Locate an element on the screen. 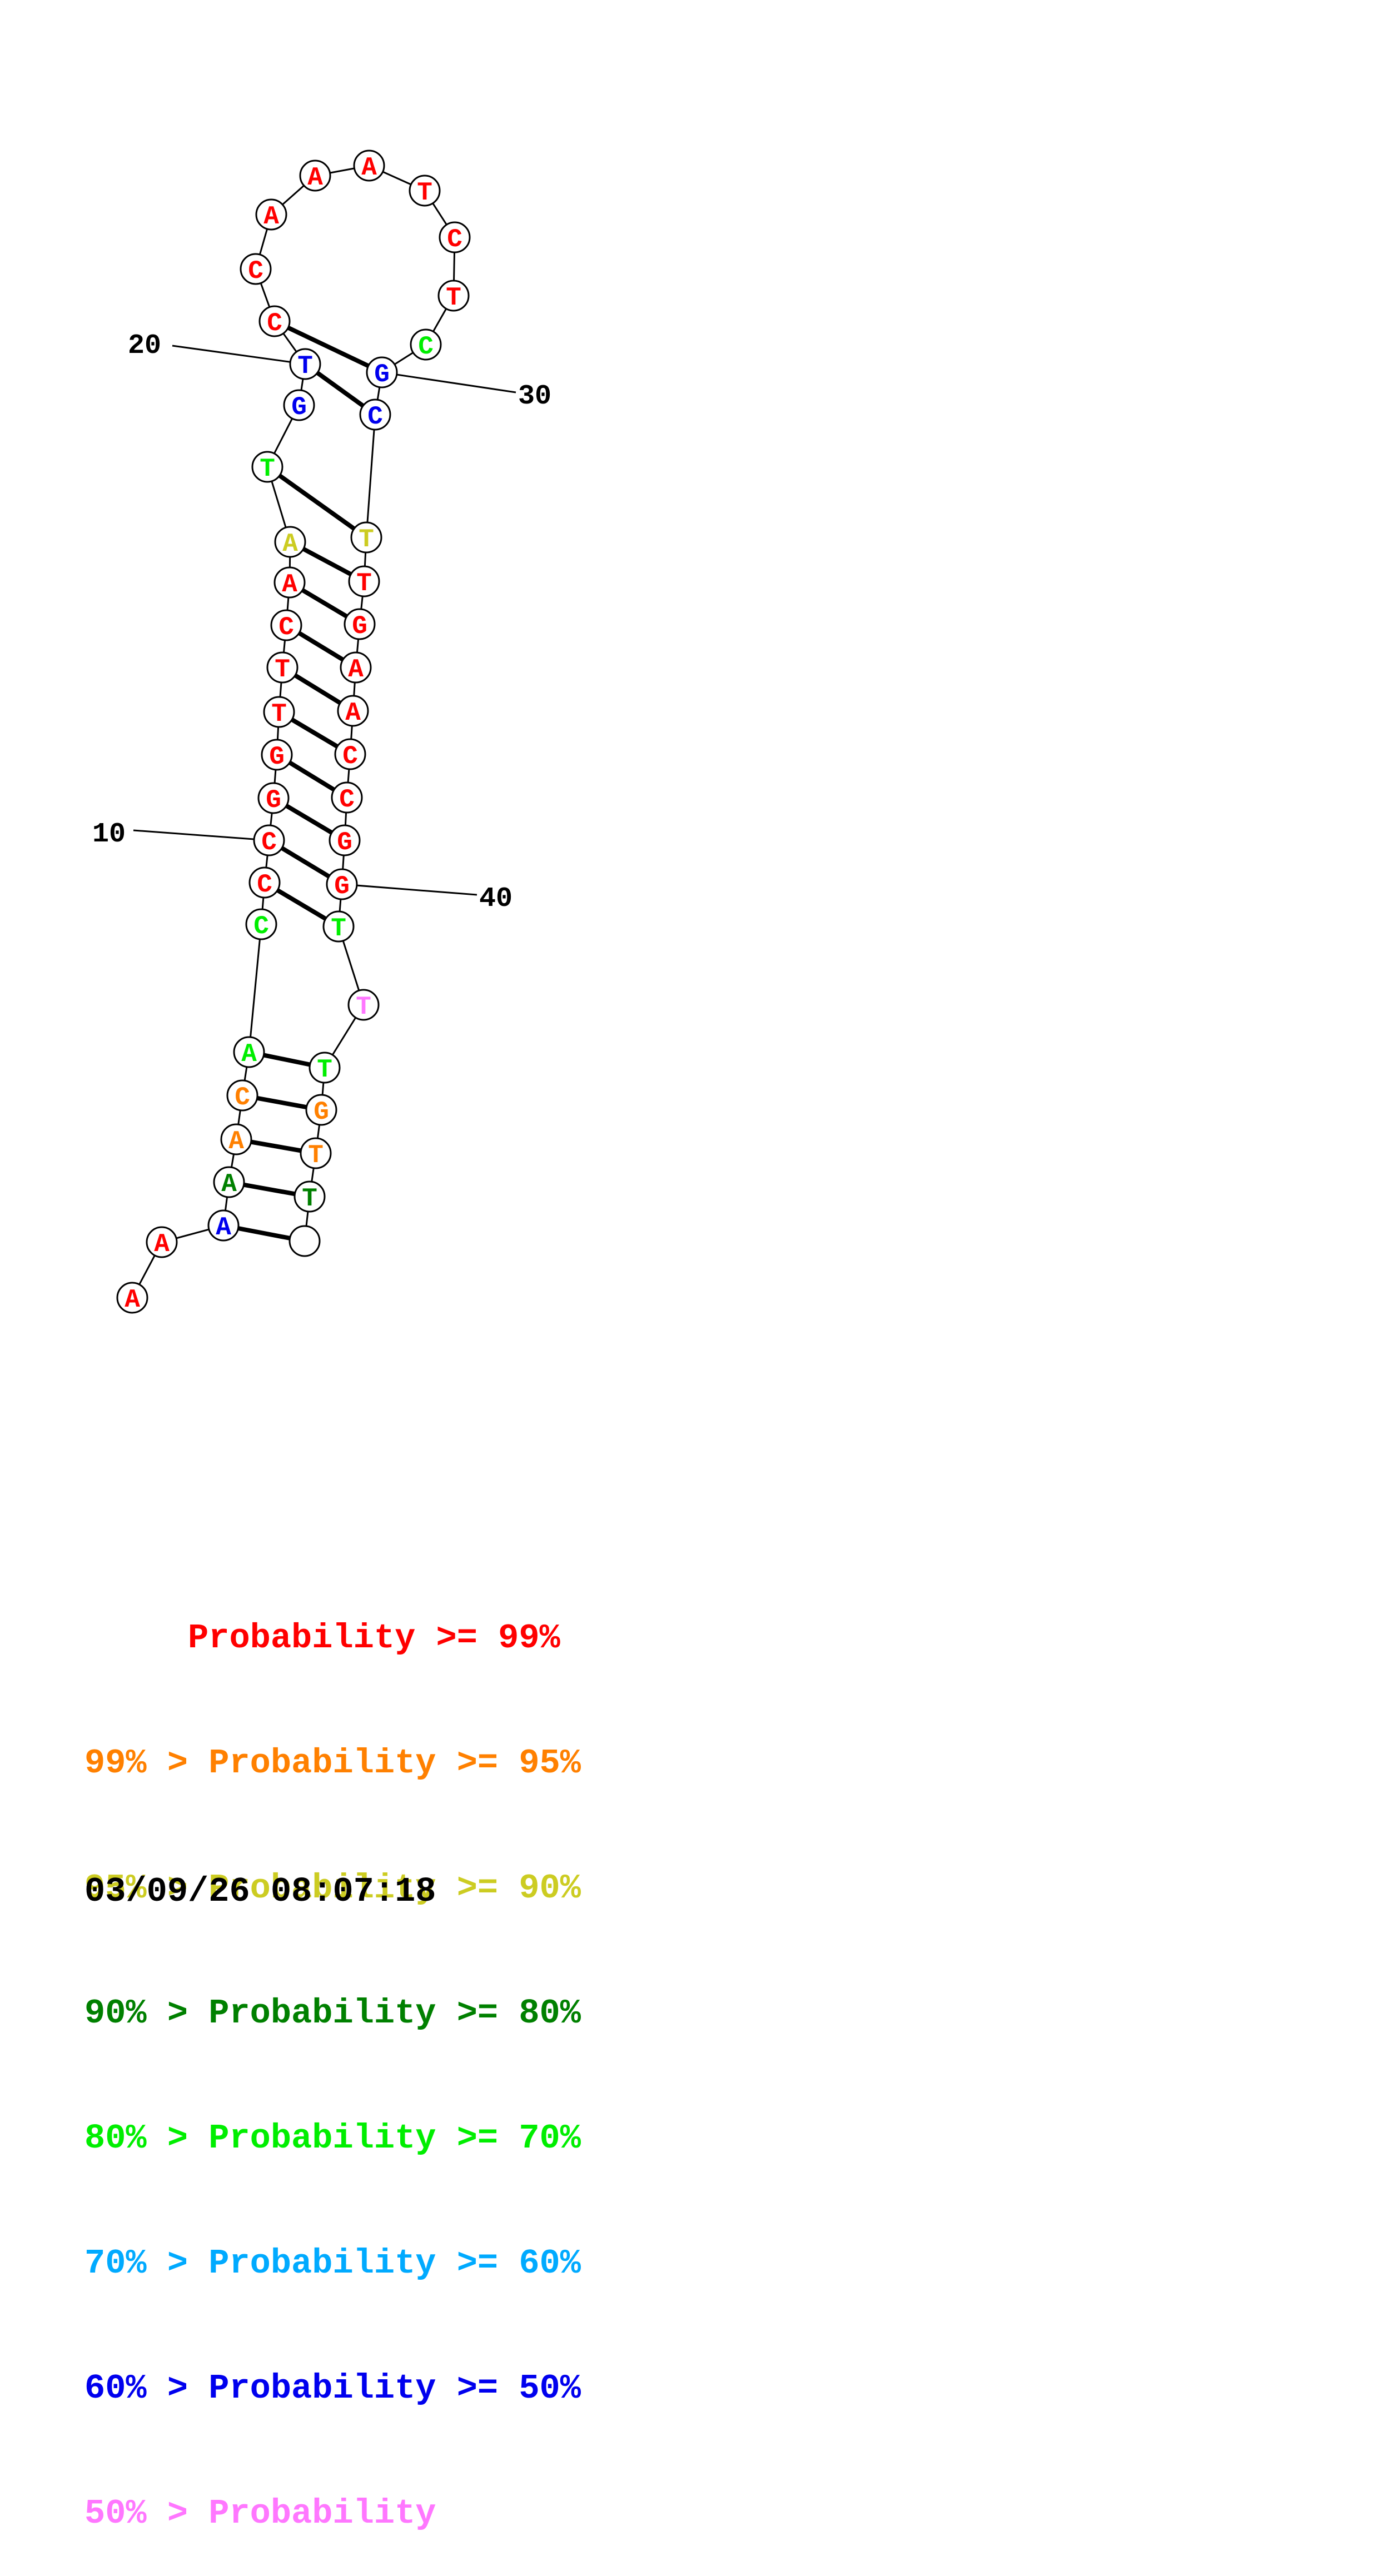 The image size is (1378, 2576). position-labels: 10 20 30 40 is located at coordinates (321, 622).